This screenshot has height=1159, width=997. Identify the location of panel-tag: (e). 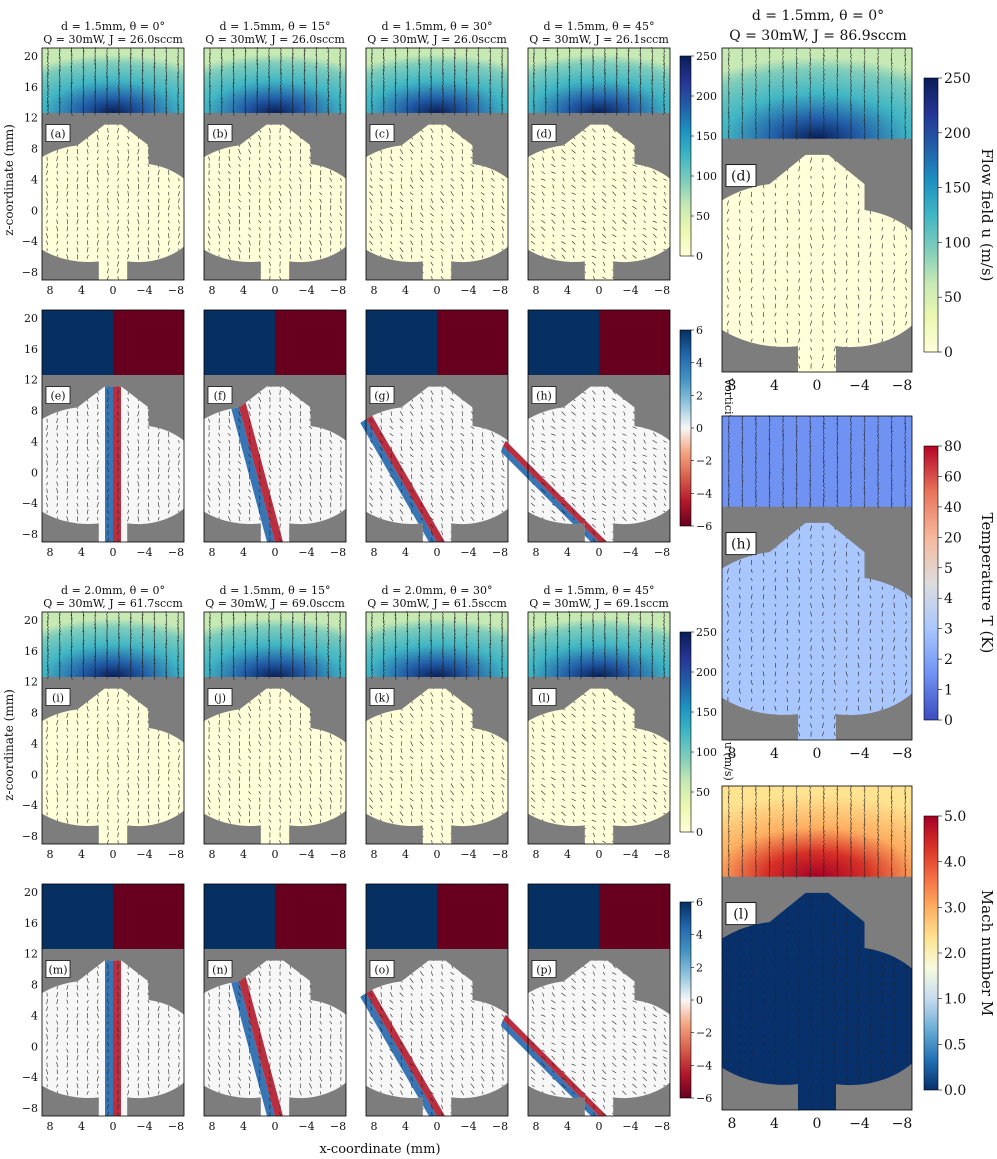
(57, 396).